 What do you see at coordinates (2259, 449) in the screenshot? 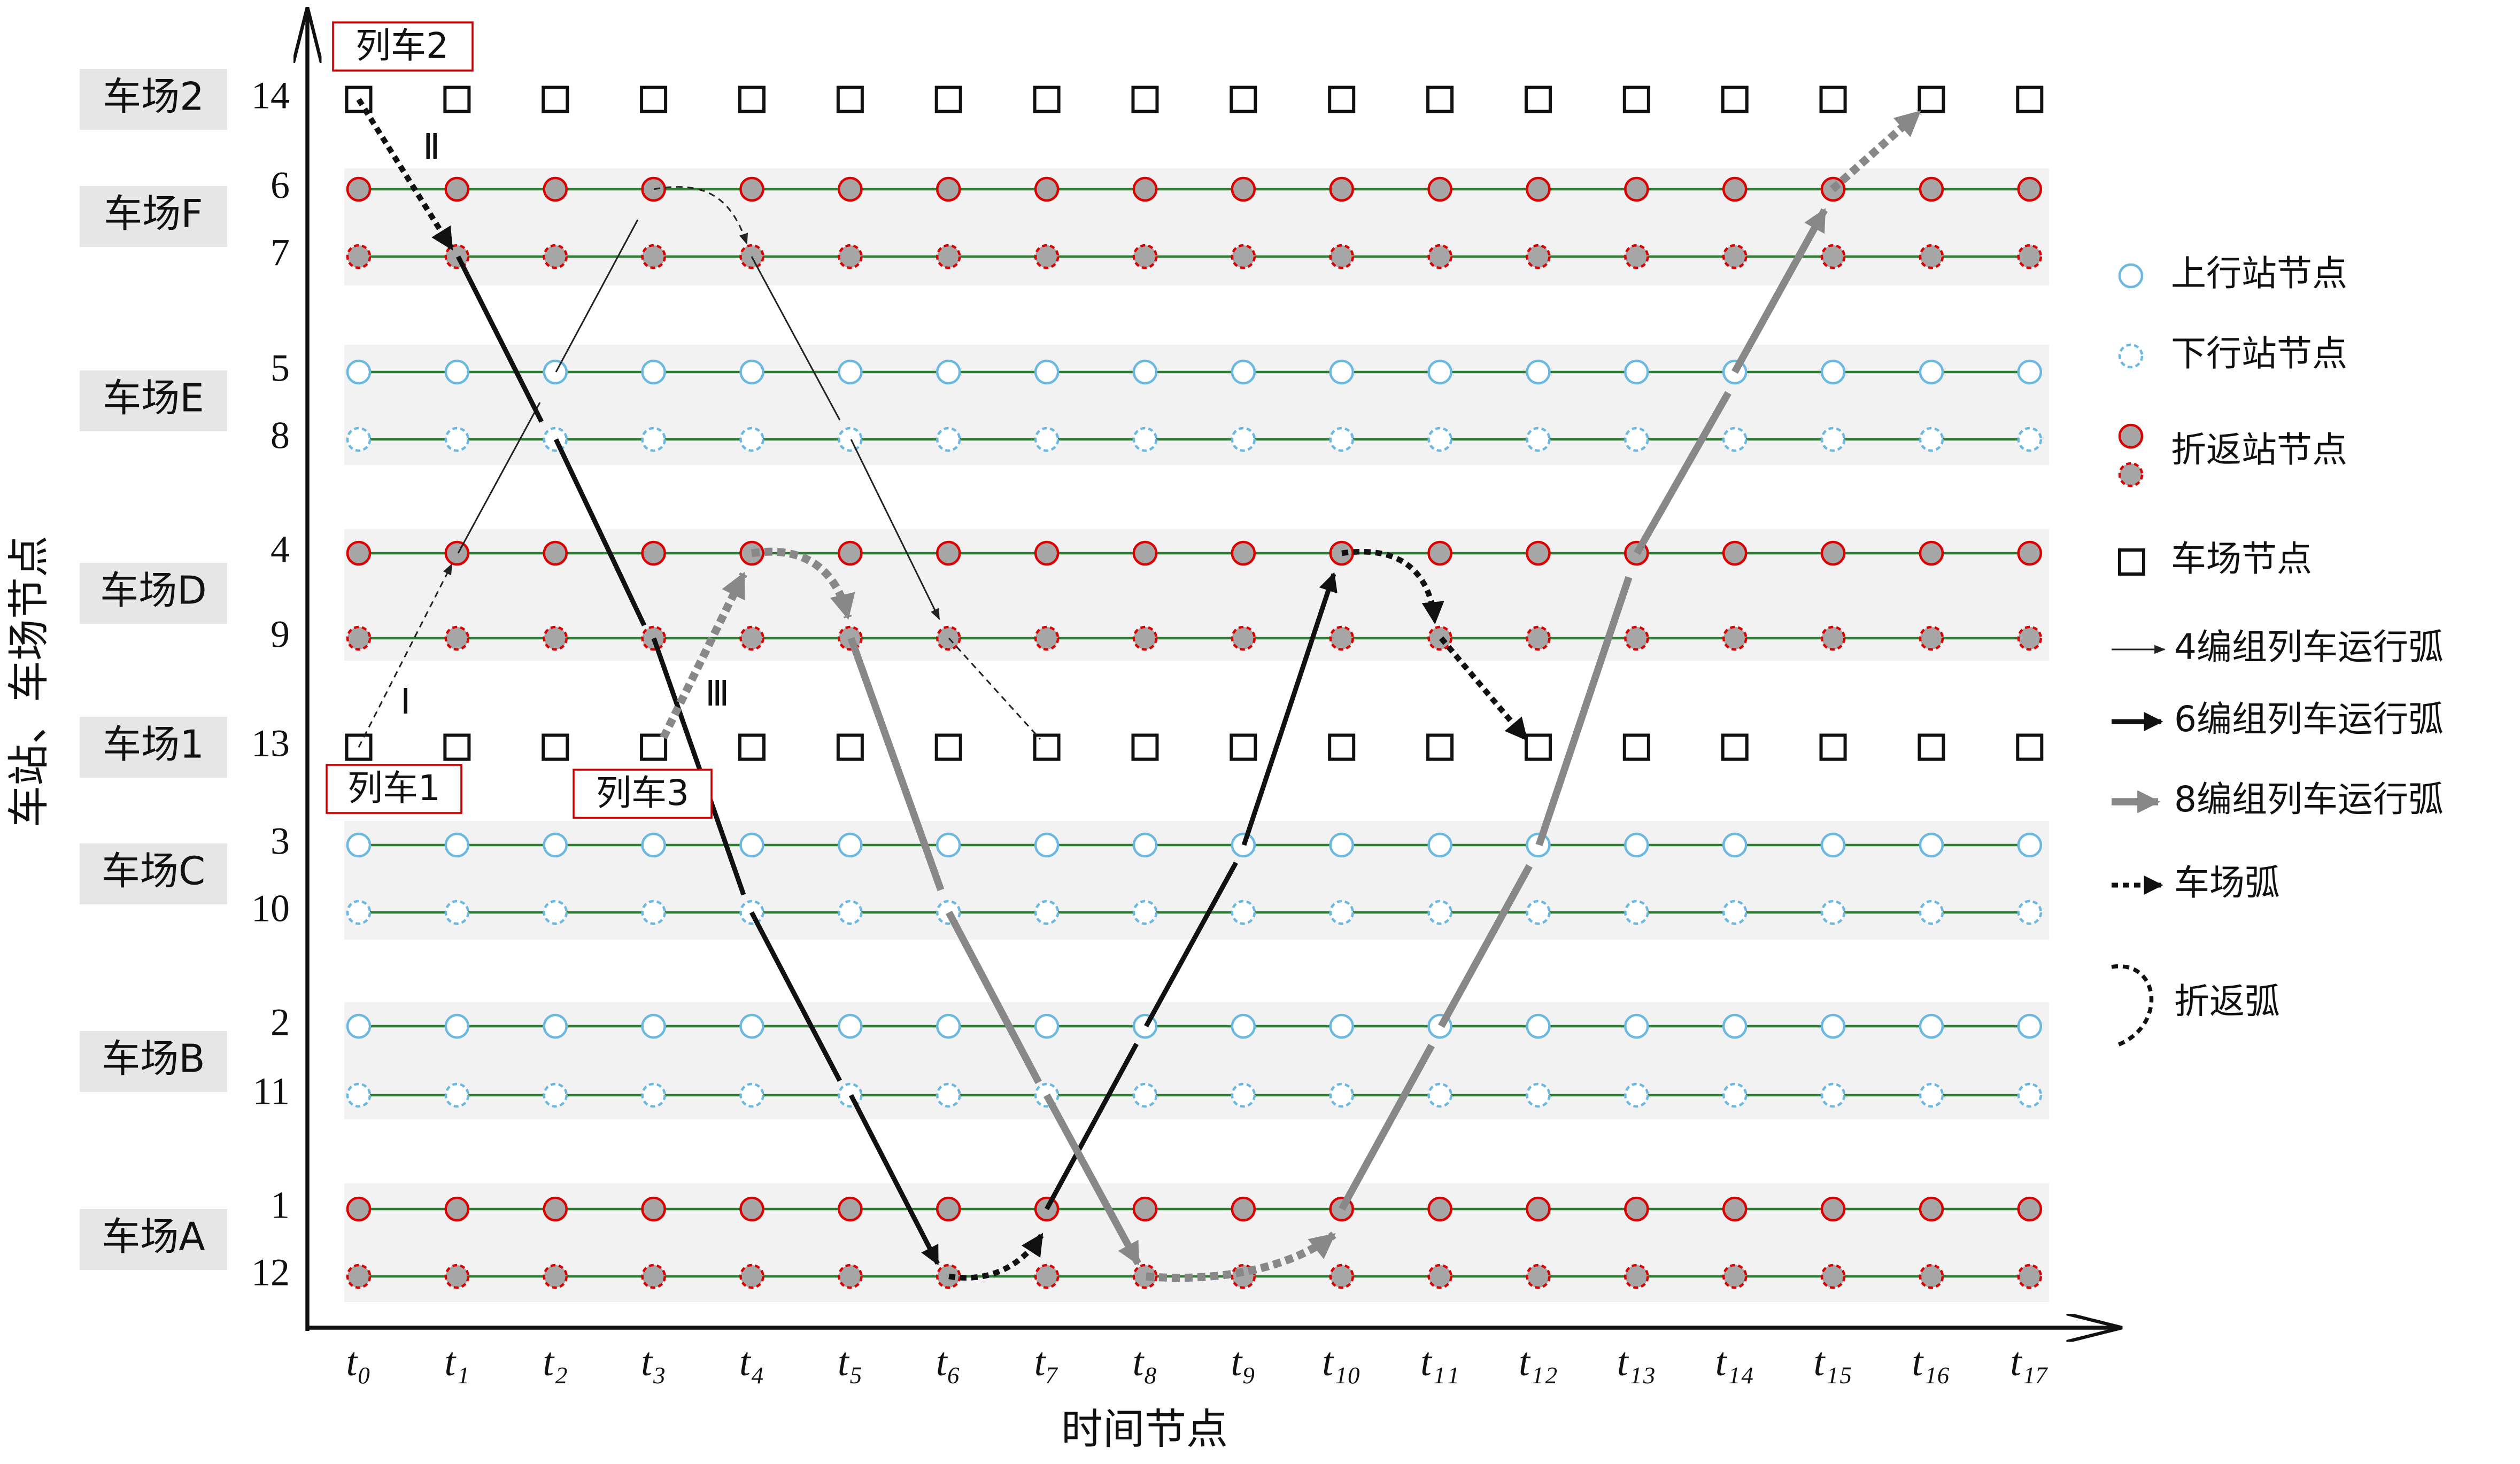
I see `legend-label: 折返站节点` at bounding box center [2259, 449].